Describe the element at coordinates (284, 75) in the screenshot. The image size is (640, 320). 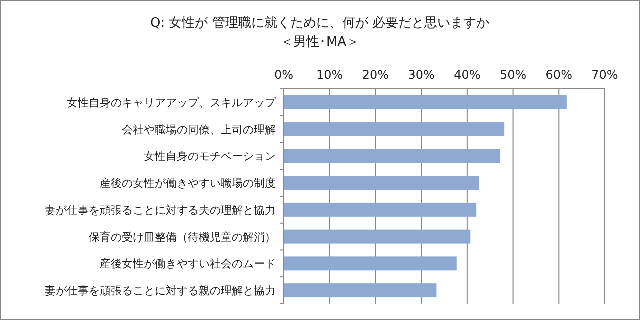
I see `x-tick-label: 0%` at that location.